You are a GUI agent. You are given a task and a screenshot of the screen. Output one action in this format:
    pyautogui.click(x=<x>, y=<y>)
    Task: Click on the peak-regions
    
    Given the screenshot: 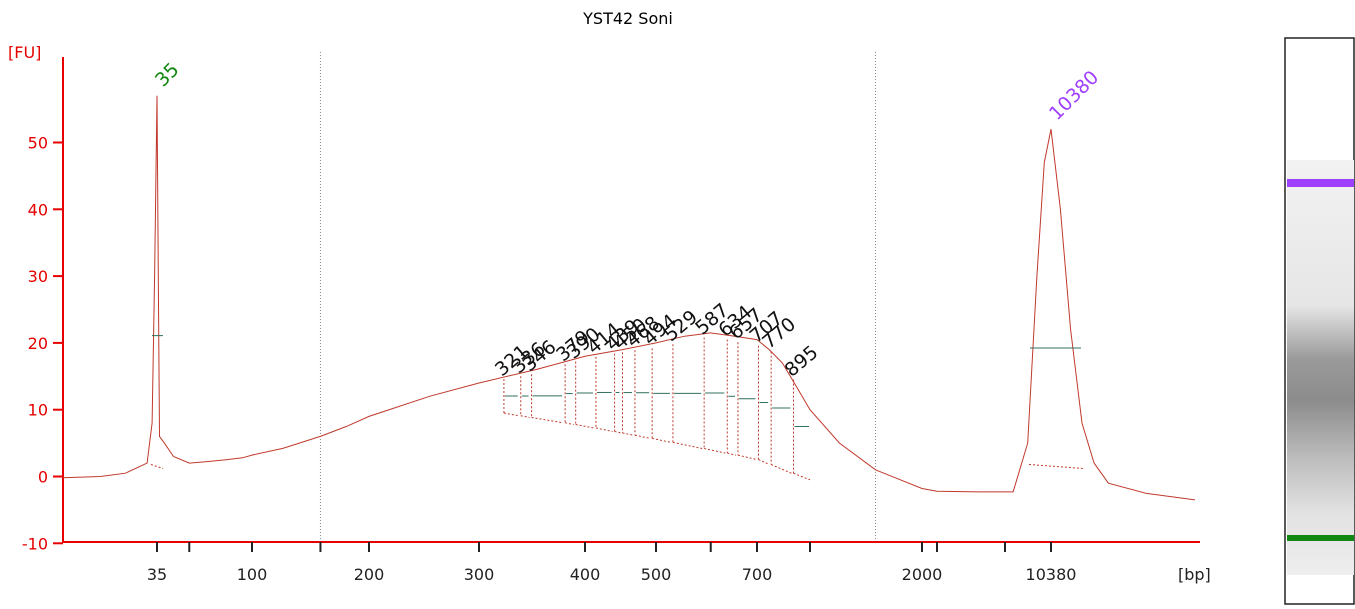 What is the action you would take?
    pyautogui.click(x=657, y=409)
    